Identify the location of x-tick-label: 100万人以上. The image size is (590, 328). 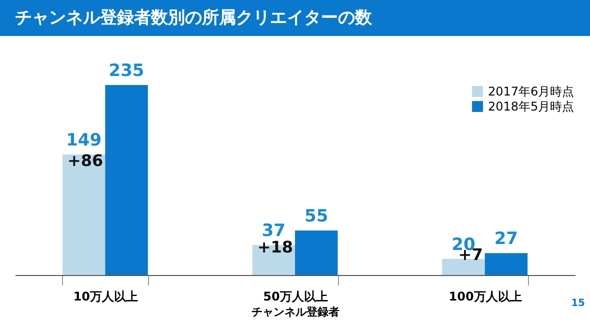
(485, 297).